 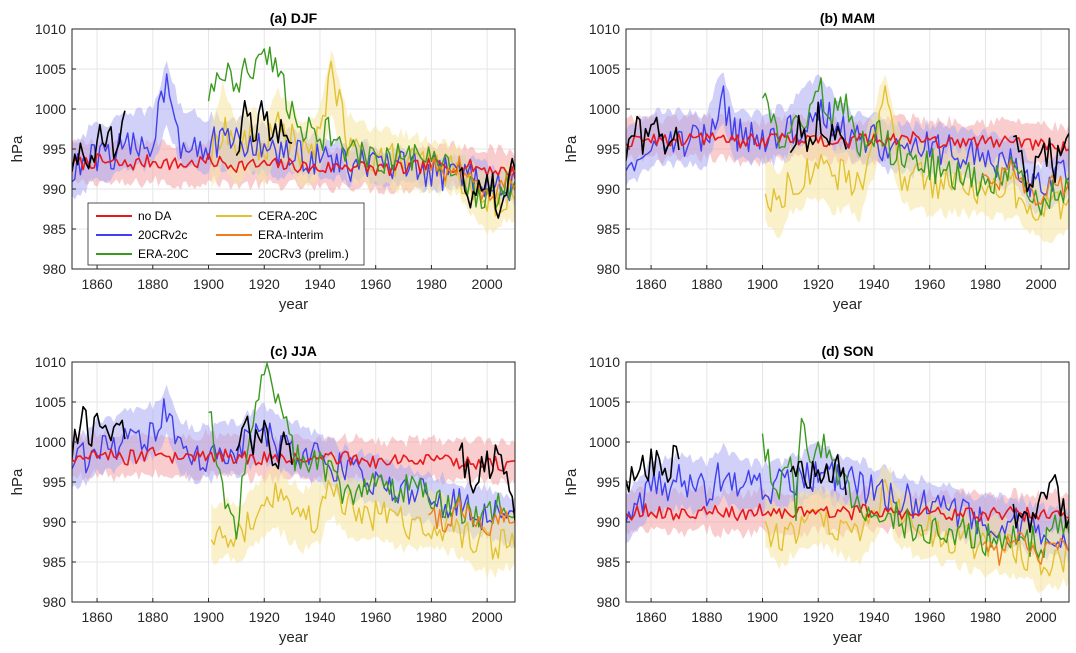 I want to click on legend-label: 20CRv2c, so click(x=162, y=235).